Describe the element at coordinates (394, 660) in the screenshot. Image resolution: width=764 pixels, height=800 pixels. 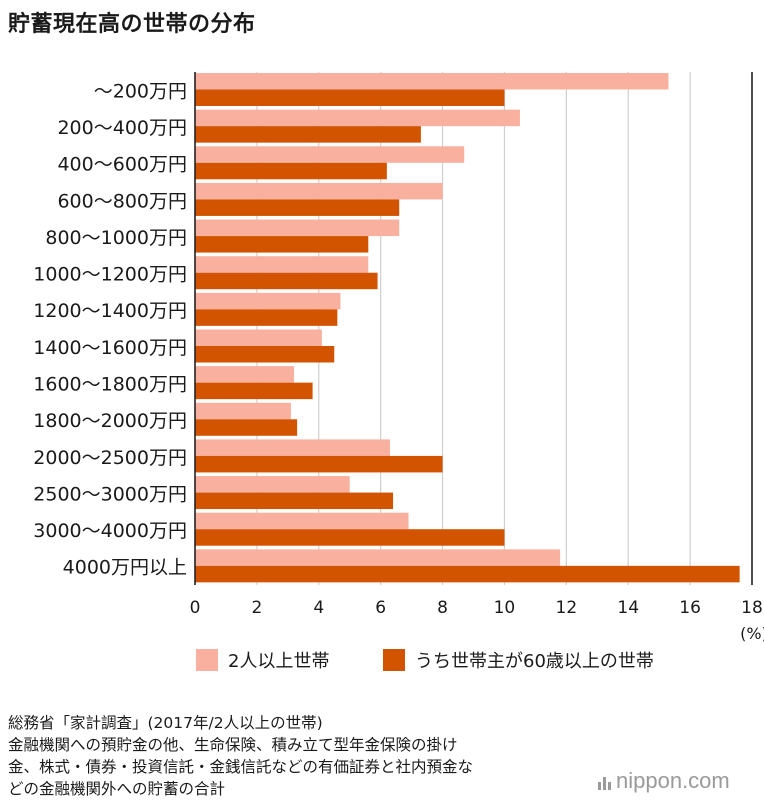
I see `legend-swatch-series2` at that location.